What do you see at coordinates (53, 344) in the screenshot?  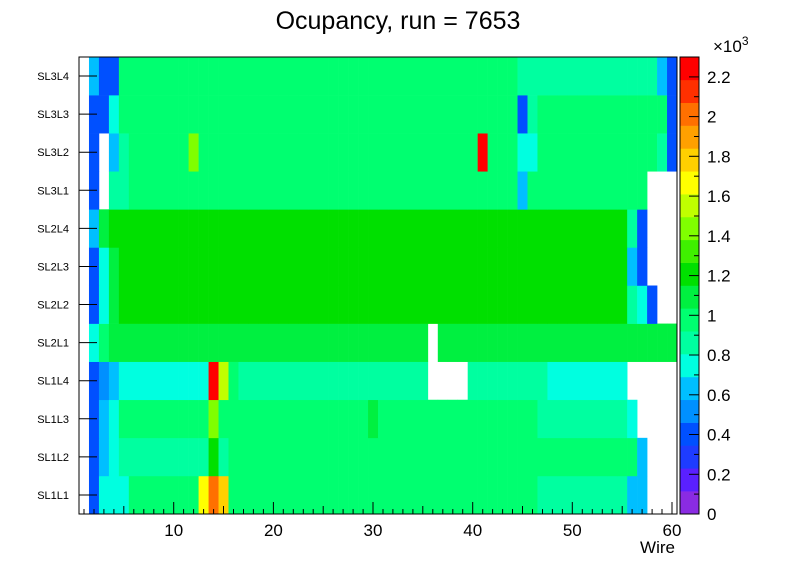 I see `layer-label: SL2L1` at bounding box center [53, 344].